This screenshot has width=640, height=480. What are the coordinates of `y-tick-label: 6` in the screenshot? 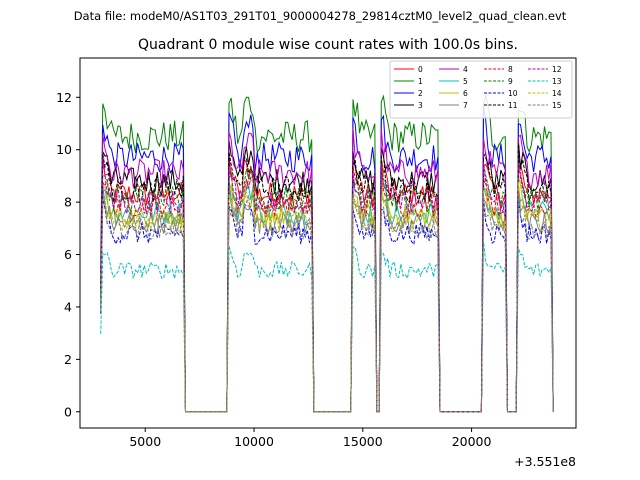 It's located at (68, 254).